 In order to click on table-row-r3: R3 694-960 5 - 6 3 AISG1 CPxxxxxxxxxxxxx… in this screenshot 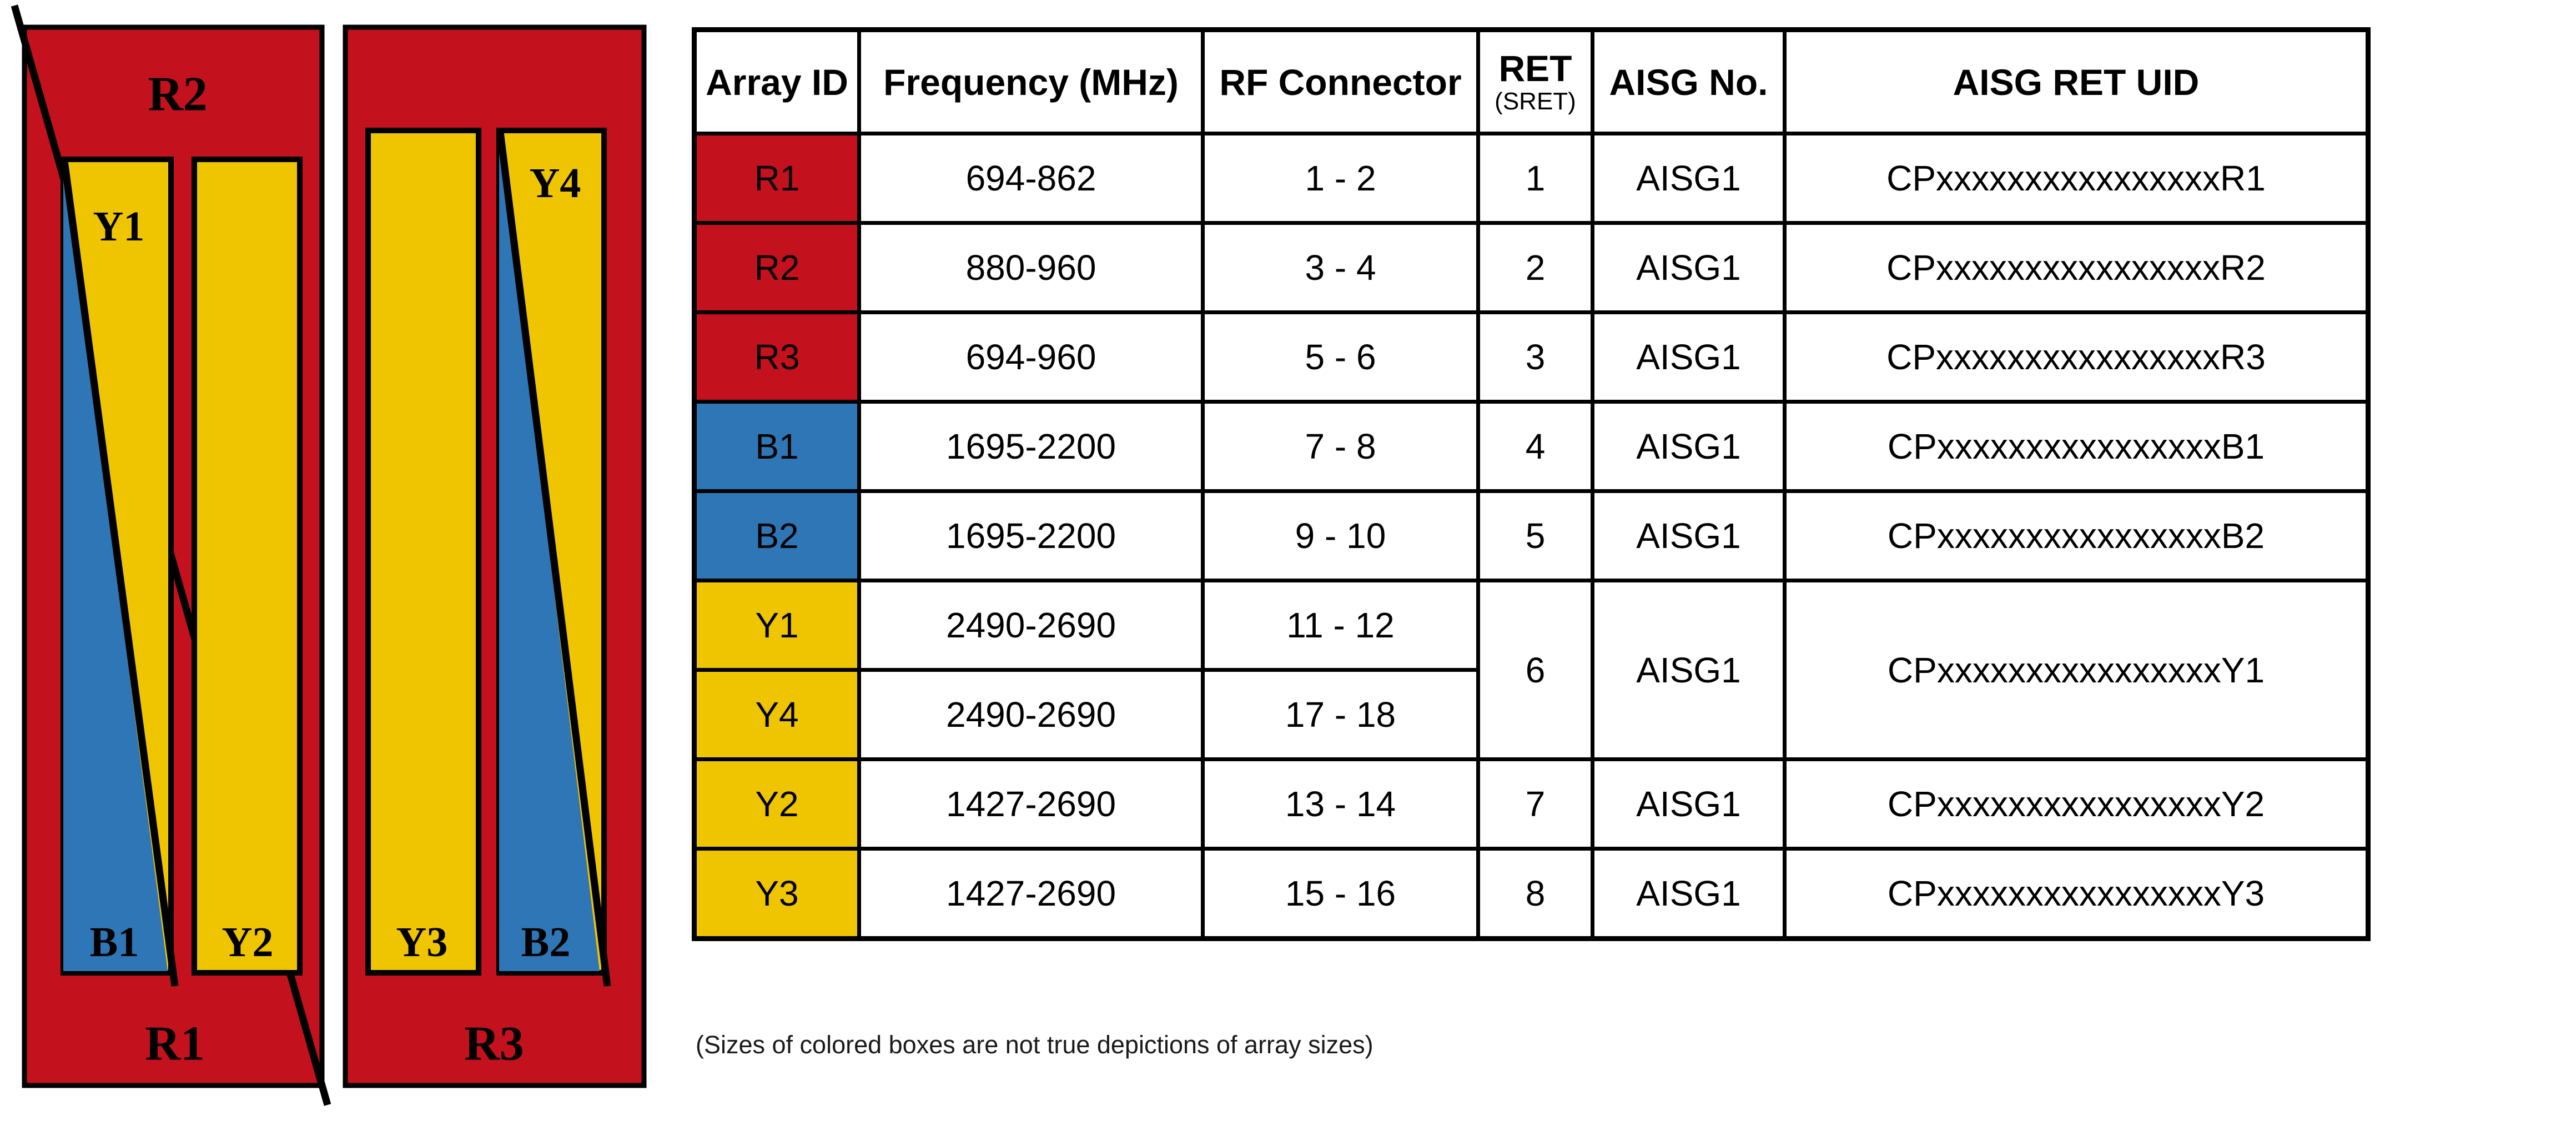, I will do `click(1531, 357)`.